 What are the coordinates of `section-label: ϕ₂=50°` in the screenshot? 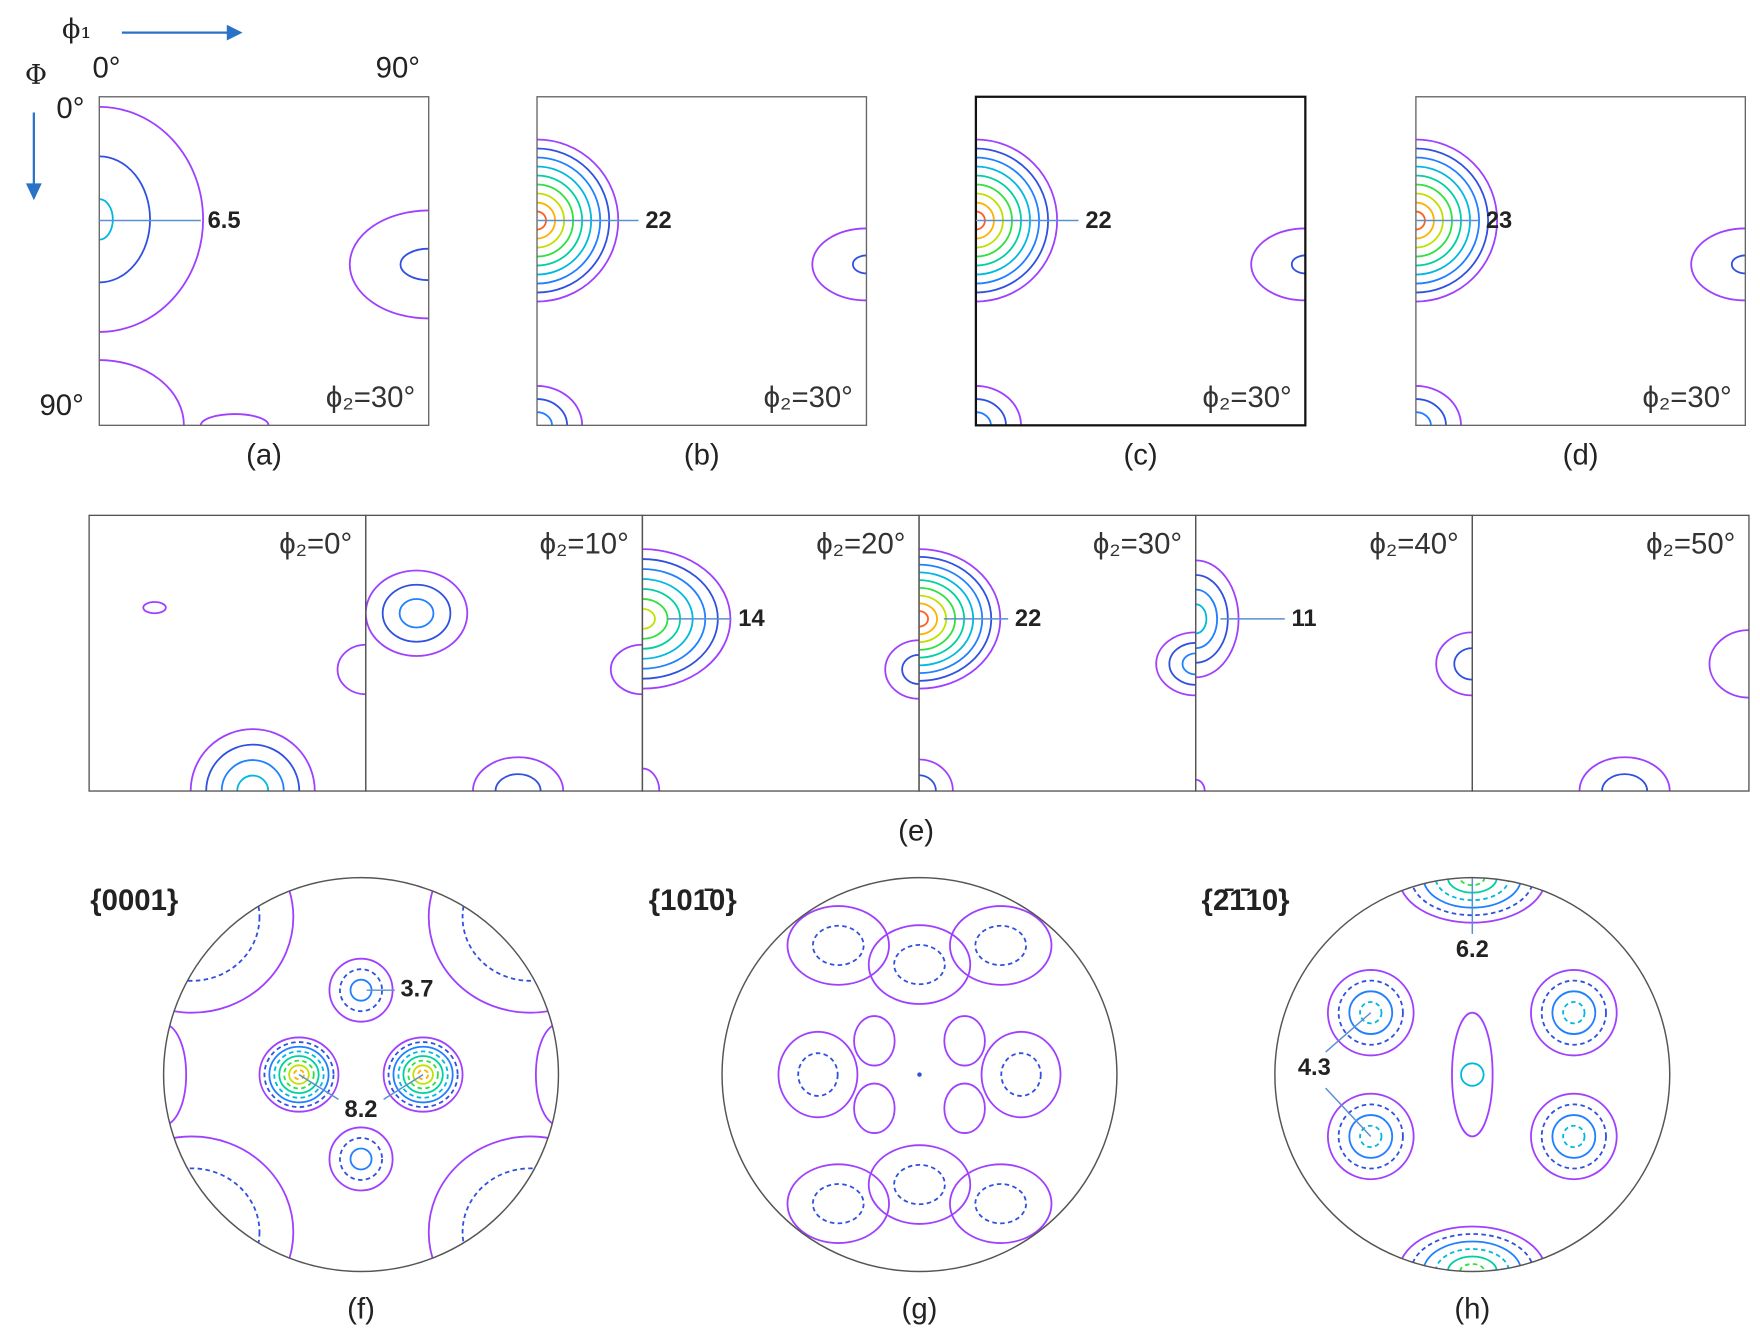 It's located at (1690, 543).